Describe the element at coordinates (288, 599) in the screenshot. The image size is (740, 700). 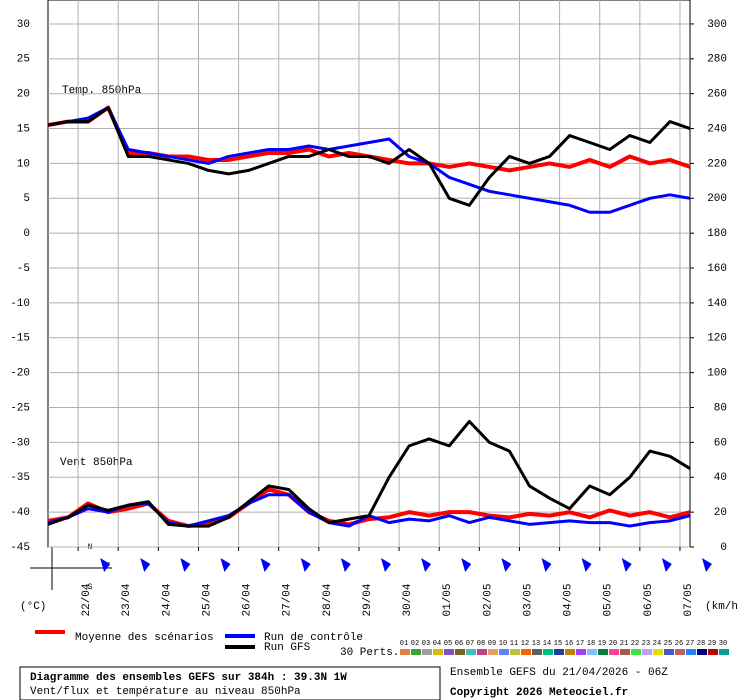
I see `x-tick-label: 27/04` at that location.